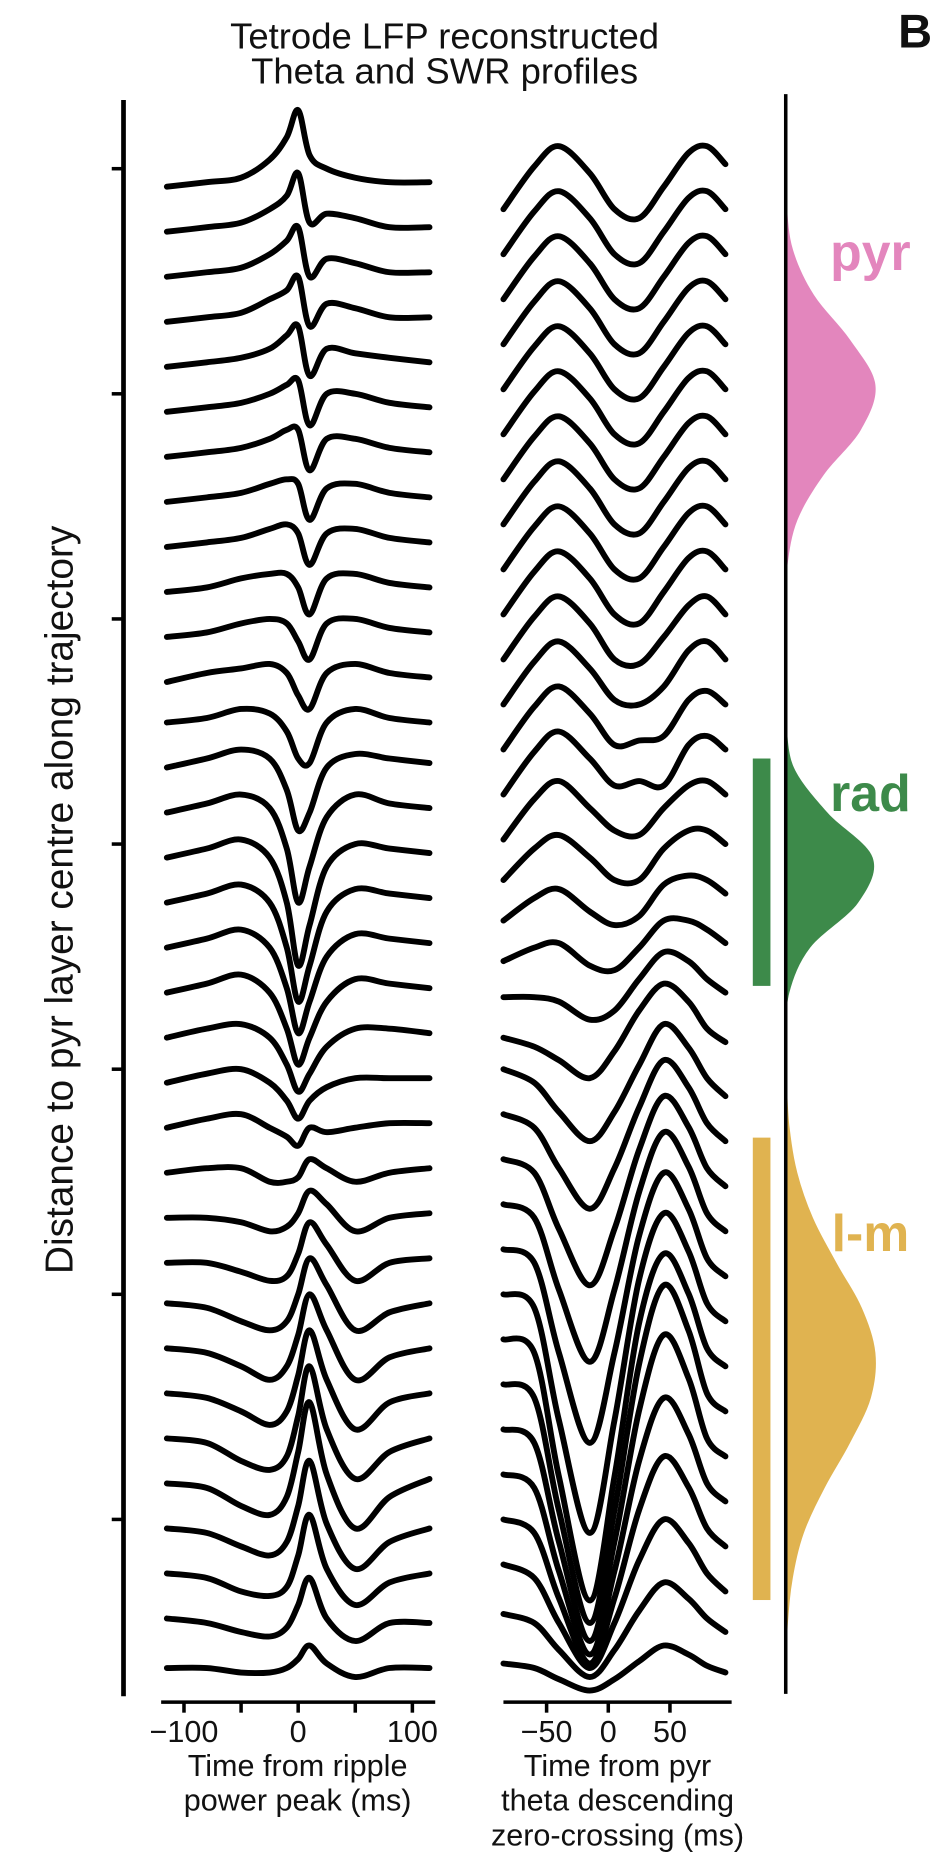  Describe the element at coordinates (184, 1732) in the screenshot. I see `x-tick-label: −100` at that location.